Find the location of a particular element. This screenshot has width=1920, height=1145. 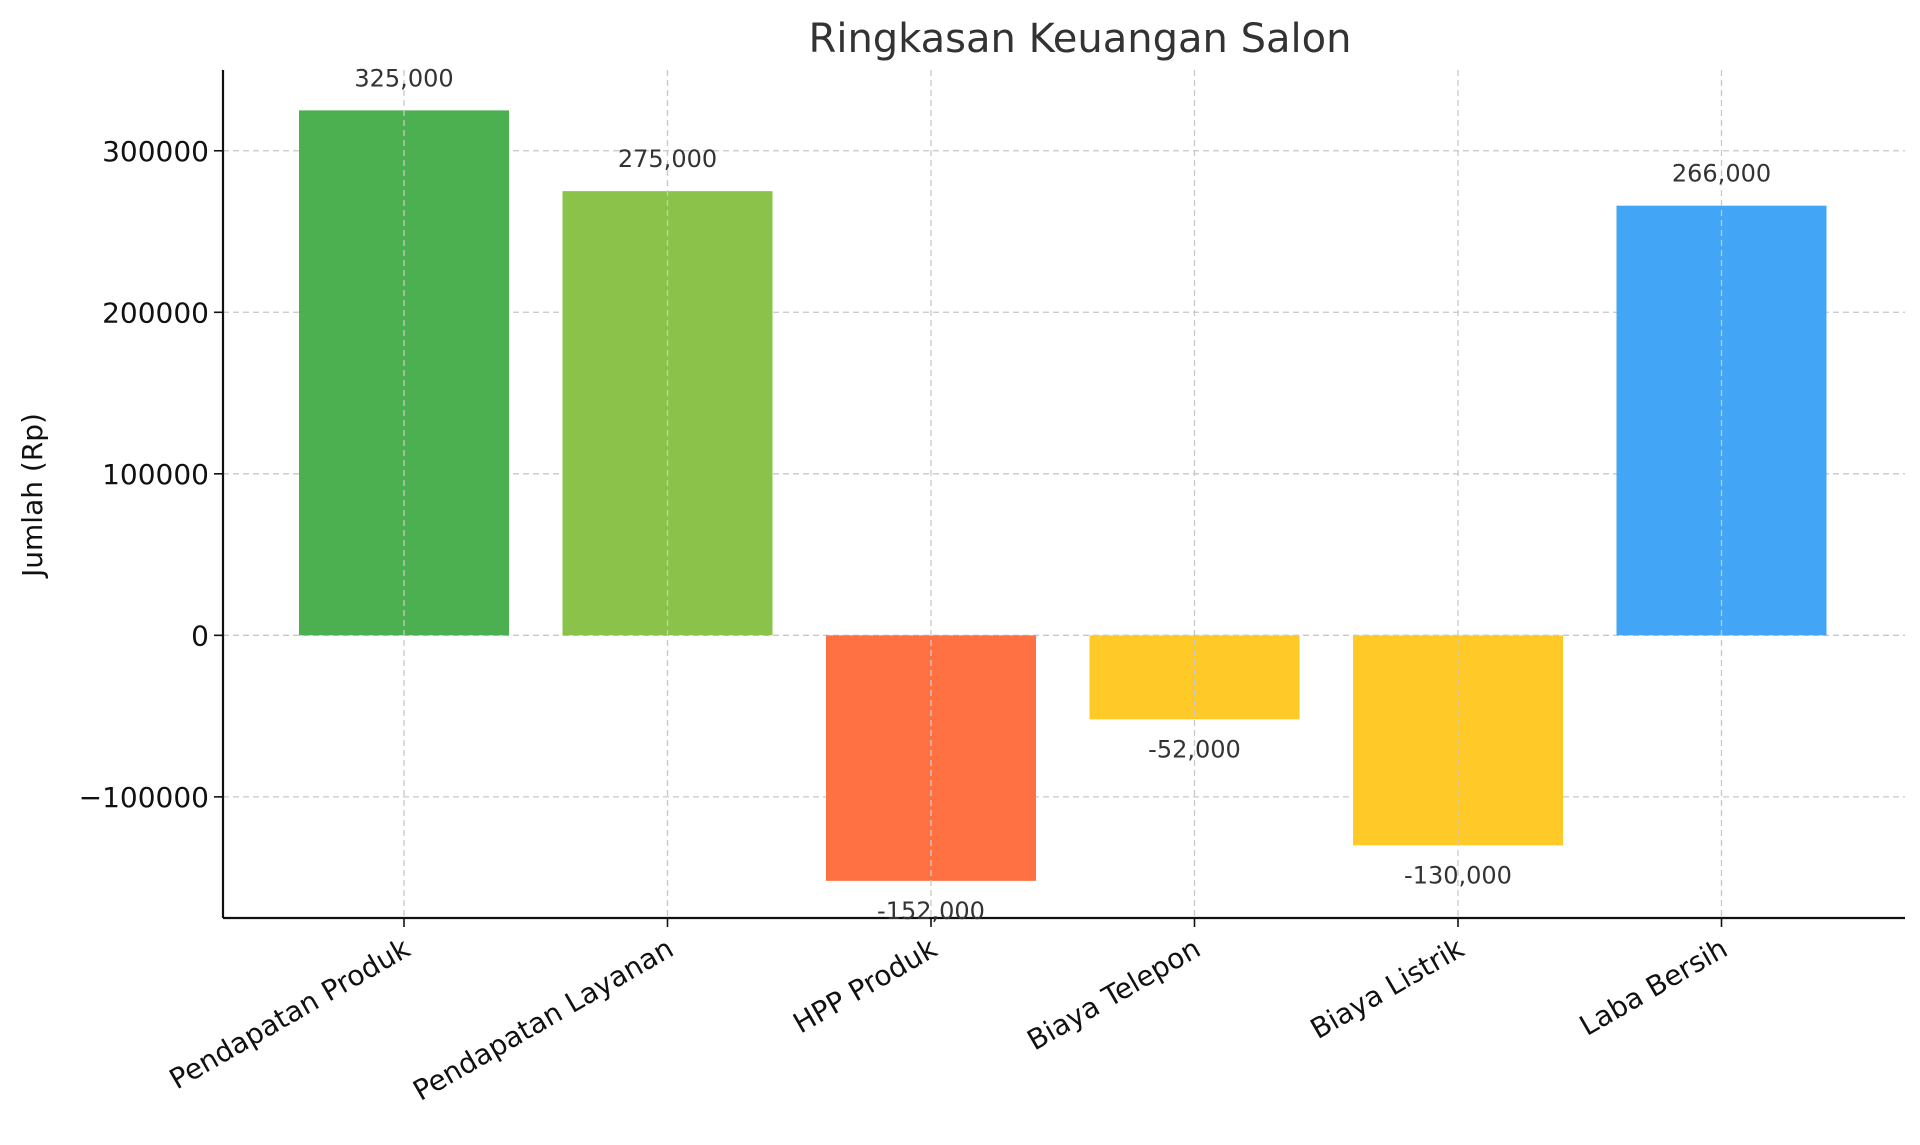

data-label: -130,000 is located at coordinates (1458, 875).